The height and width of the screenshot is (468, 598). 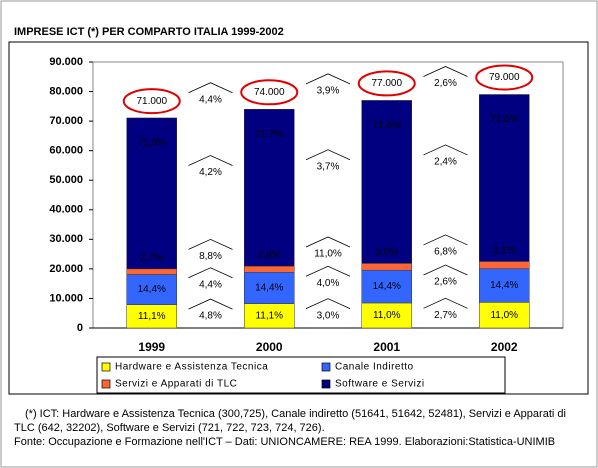 I want to click on y-tick-label: 10.000, so click(x=66, y=298).